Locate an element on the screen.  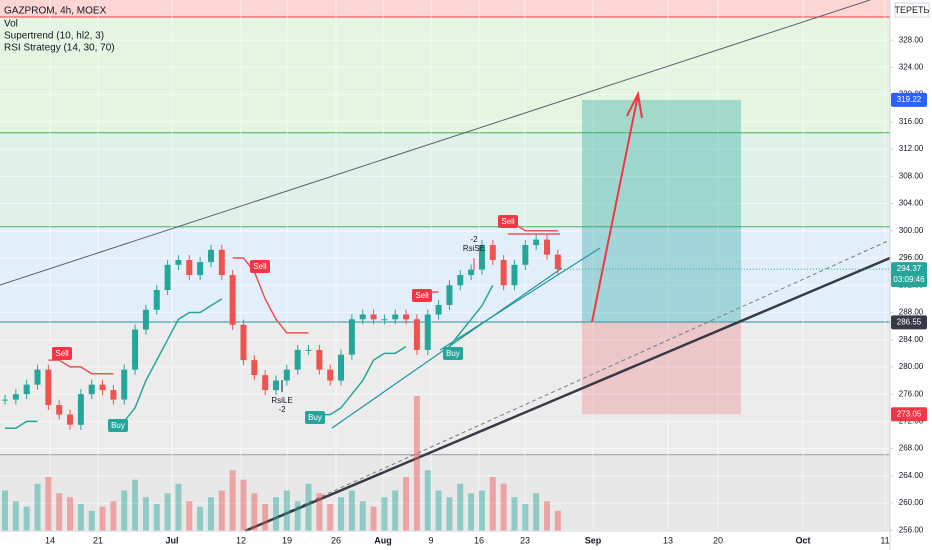
signal-label: Sell is located at coordinates (422, 295).